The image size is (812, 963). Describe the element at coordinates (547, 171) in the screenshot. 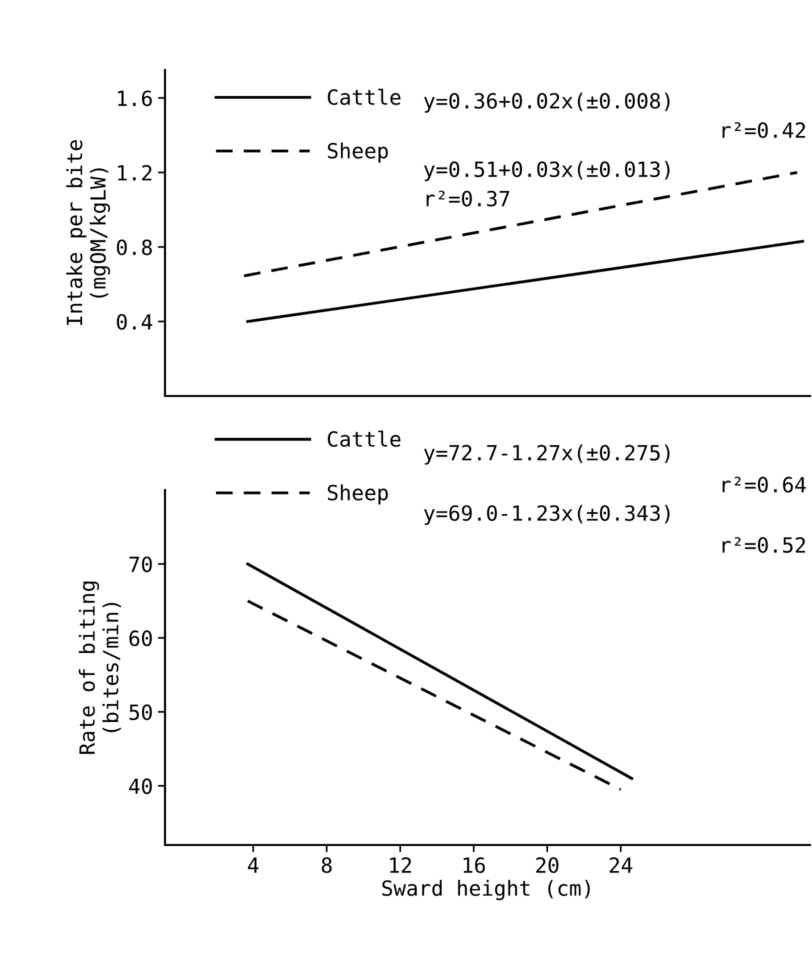

I see `annotation: y=0.51+0.03x(±0.013)` at that location.